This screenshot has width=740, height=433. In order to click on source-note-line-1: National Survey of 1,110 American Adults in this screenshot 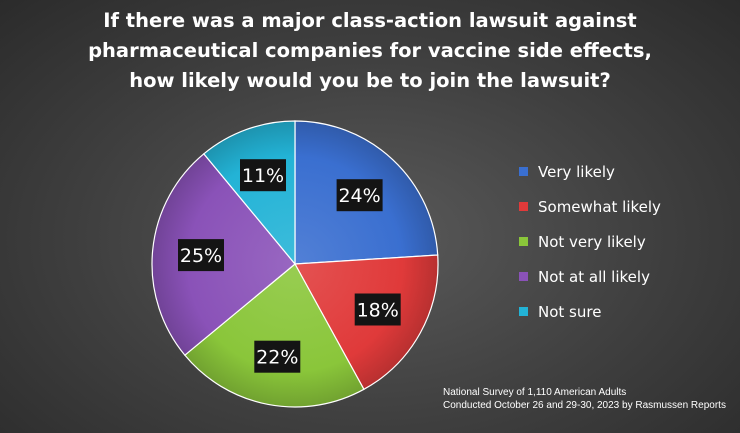, I will do `click(535, 392)`.